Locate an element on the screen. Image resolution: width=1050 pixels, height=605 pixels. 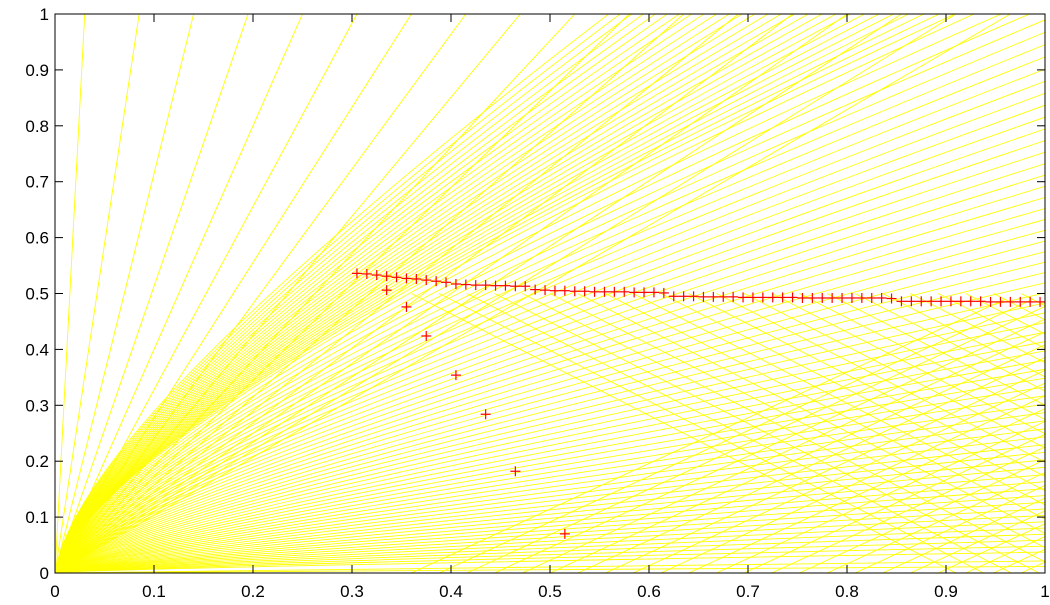
x-tick-label: 0.1 is located at coordinates (154, 591).